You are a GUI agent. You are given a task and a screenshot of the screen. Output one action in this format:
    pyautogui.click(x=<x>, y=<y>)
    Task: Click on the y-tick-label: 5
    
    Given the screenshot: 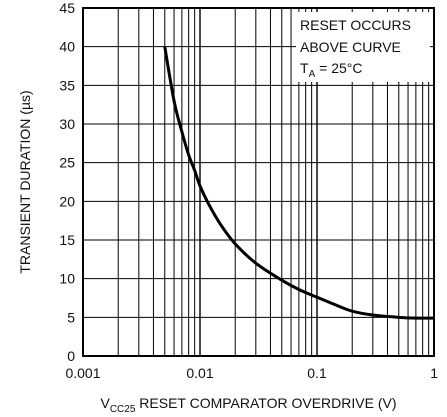 What is the action you would take?
    pyautogui.click(x=71, y=317)
    